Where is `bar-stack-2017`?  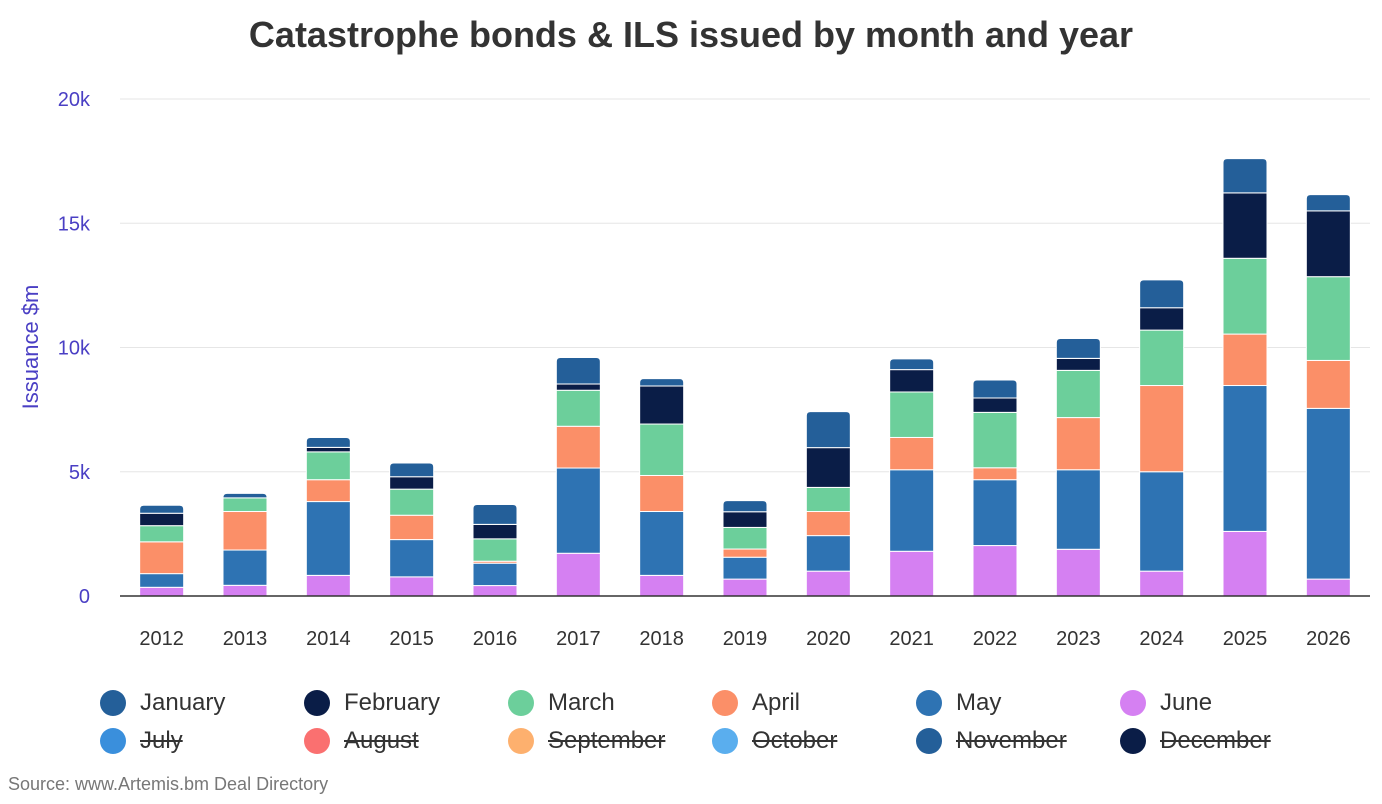
bar-stack-2017 is located at coordinates (578, 476).